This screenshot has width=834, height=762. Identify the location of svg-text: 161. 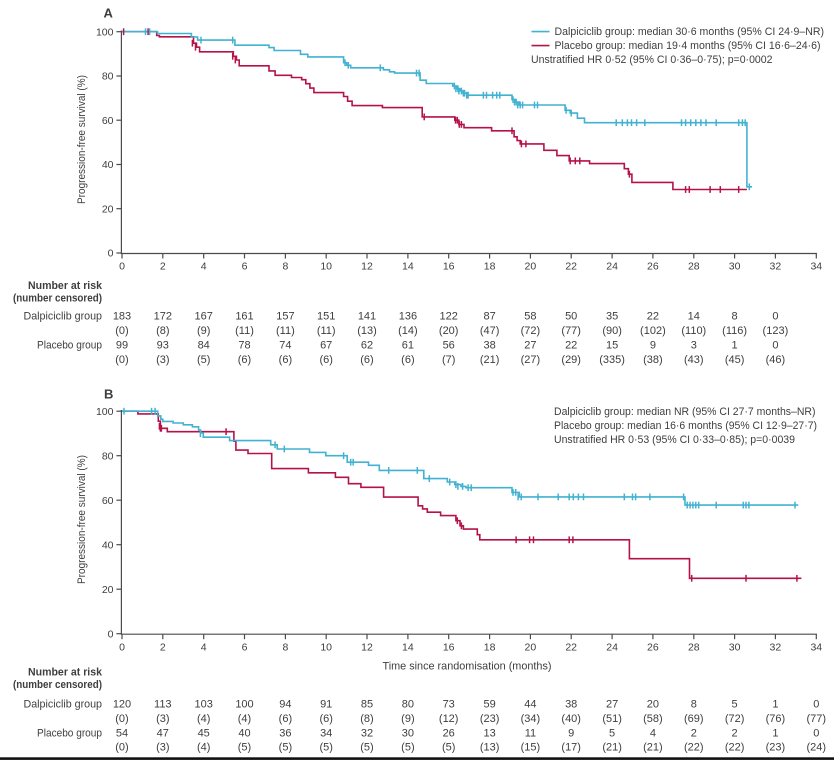
(244, 317).